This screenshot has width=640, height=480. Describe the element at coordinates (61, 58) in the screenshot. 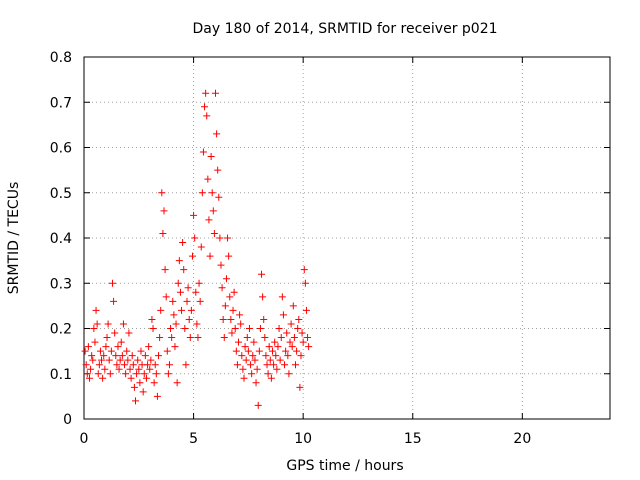

I see `y-tick-label: 0.8` at that location.